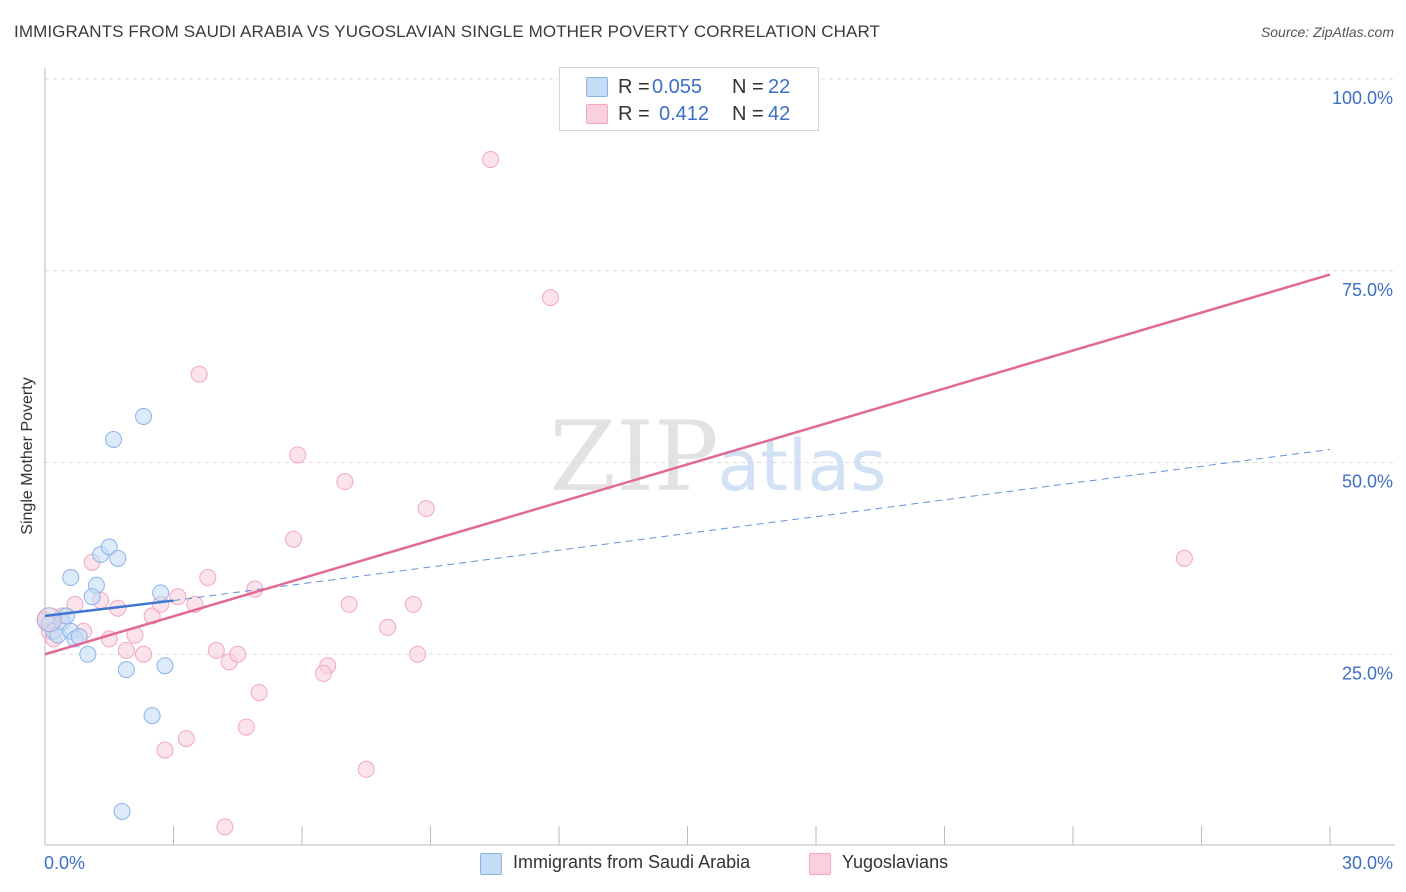 This screenshot has width=1406, height=892. Describe the element at coordinates (1362, 98) in the screenshot. I see `y-tick-label: 100.0%` at that location.